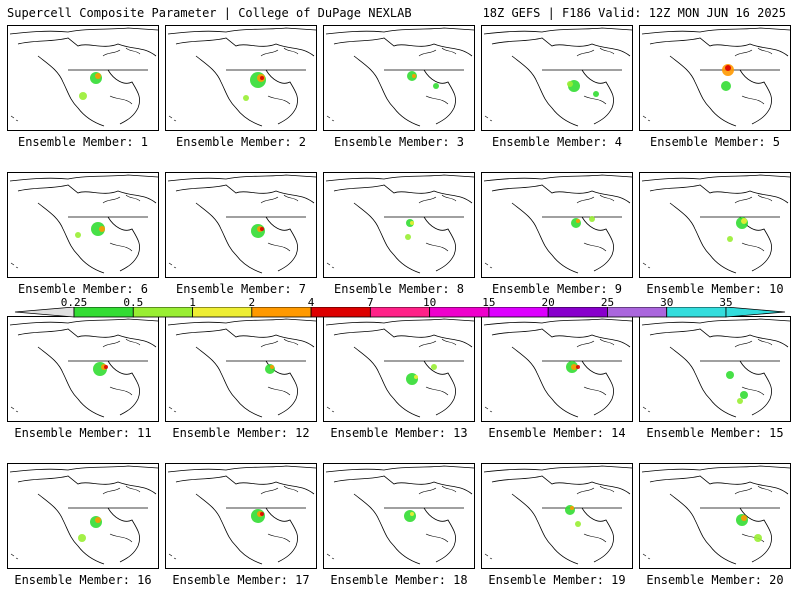 This screenshot has height=600, width=800. I want to click on colorbar-tick-label: 15, so click(489, 302).